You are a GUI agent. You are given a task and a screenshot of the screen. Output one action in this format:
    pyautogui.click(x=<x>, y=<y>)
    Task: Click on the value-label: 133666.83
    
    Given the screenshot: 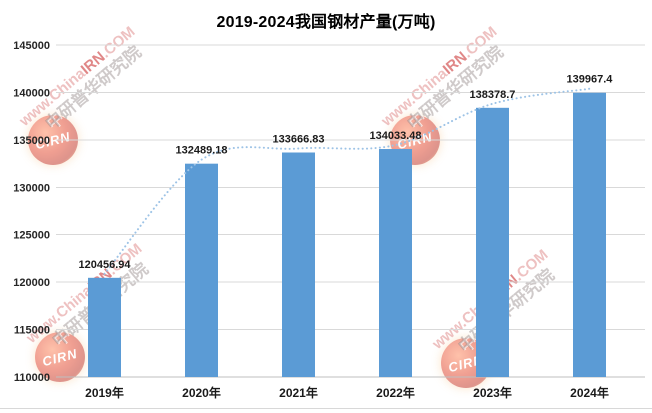 What is the action you would take?
    pyautogui.click(x=299, y=140)
    